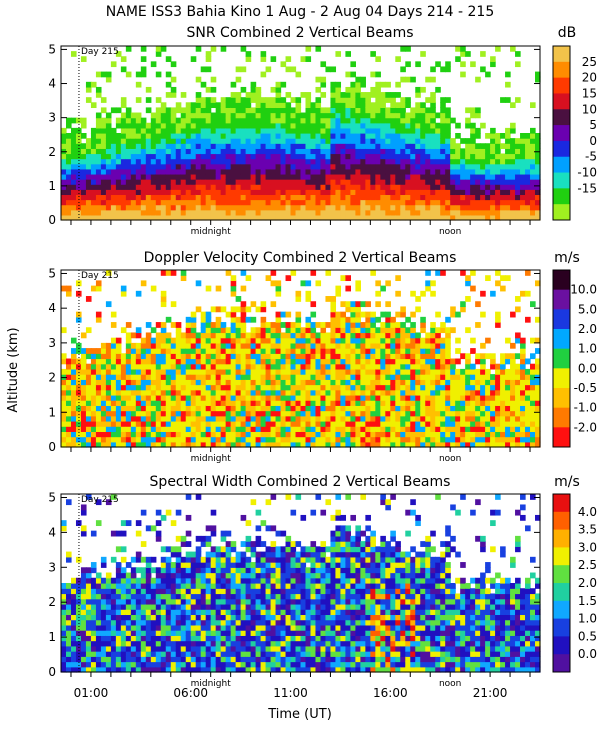  I want to click on day-marker-label: Day 215, so click(100, 276).